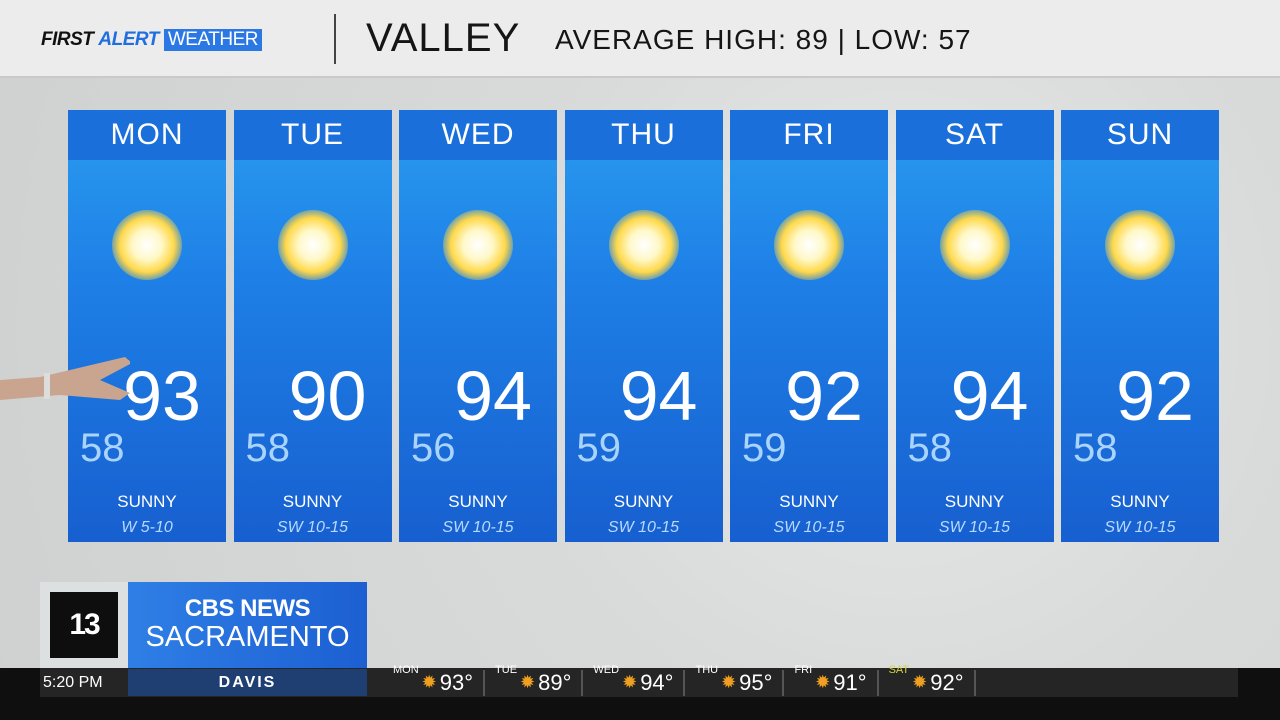 The width and height of the screenshot is (1280, 720). I want to click on first-alert-weather-logo: FIRST ALERT WEATHER, so click(151, 40).